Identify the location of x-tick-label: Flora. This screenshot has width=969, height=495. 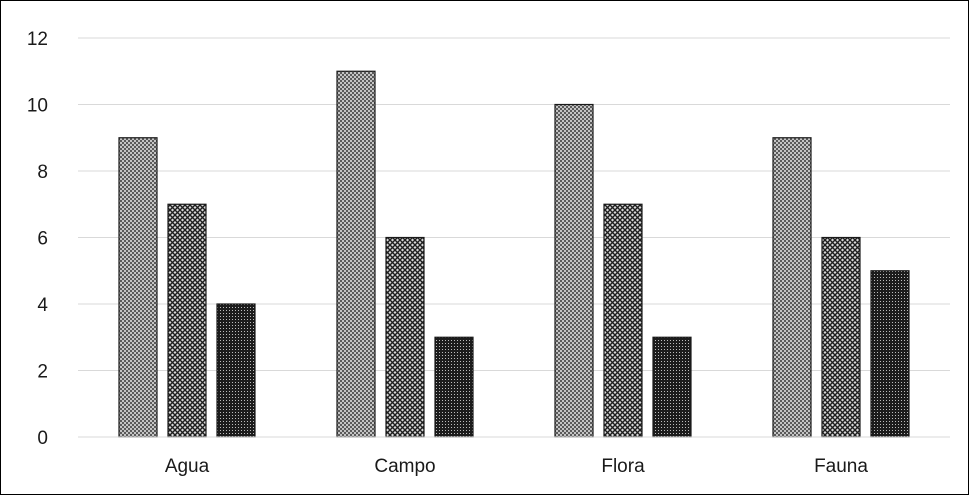
(623, 466).